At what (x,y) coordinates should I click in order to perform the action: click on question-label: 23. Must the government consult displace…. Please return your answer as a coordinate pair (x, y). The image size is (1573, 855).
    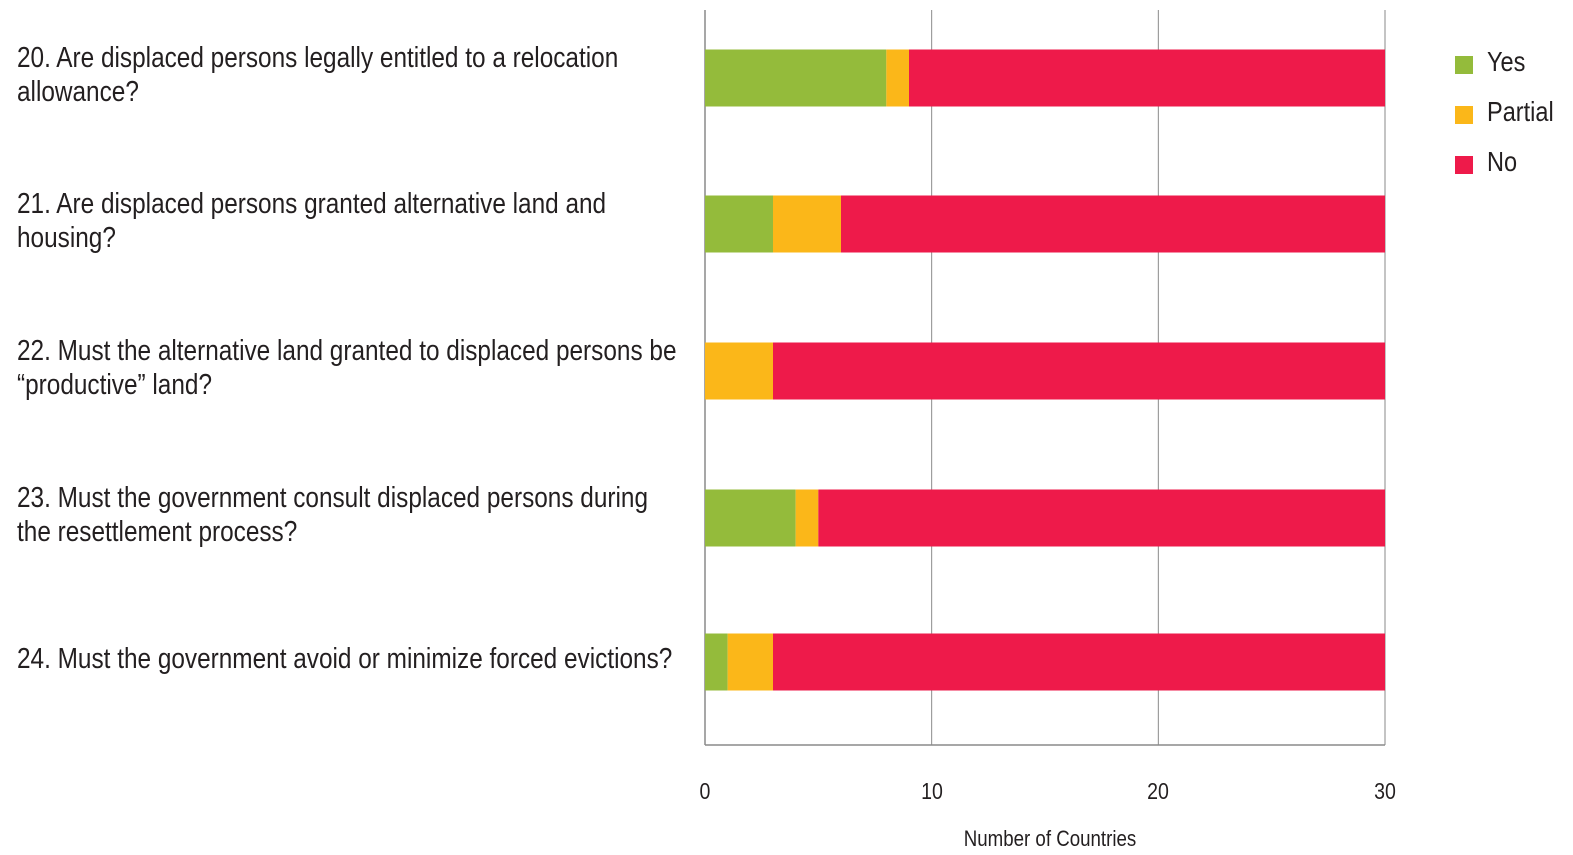
    Looking at the image, I should click on (333, 515).